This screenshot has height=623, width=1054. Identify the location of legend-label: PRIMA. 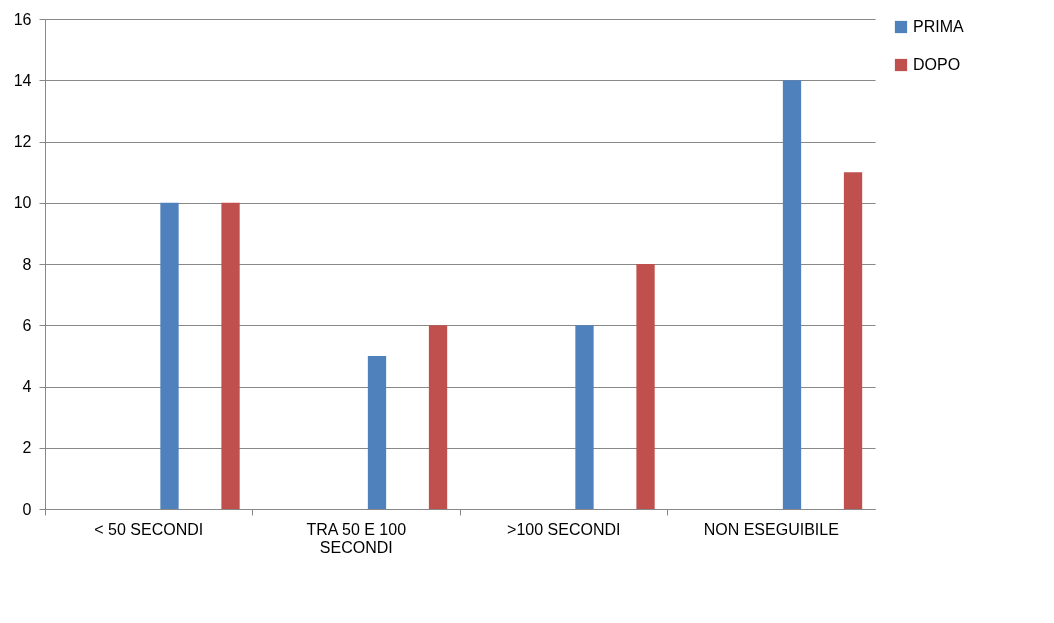
(938, 26).